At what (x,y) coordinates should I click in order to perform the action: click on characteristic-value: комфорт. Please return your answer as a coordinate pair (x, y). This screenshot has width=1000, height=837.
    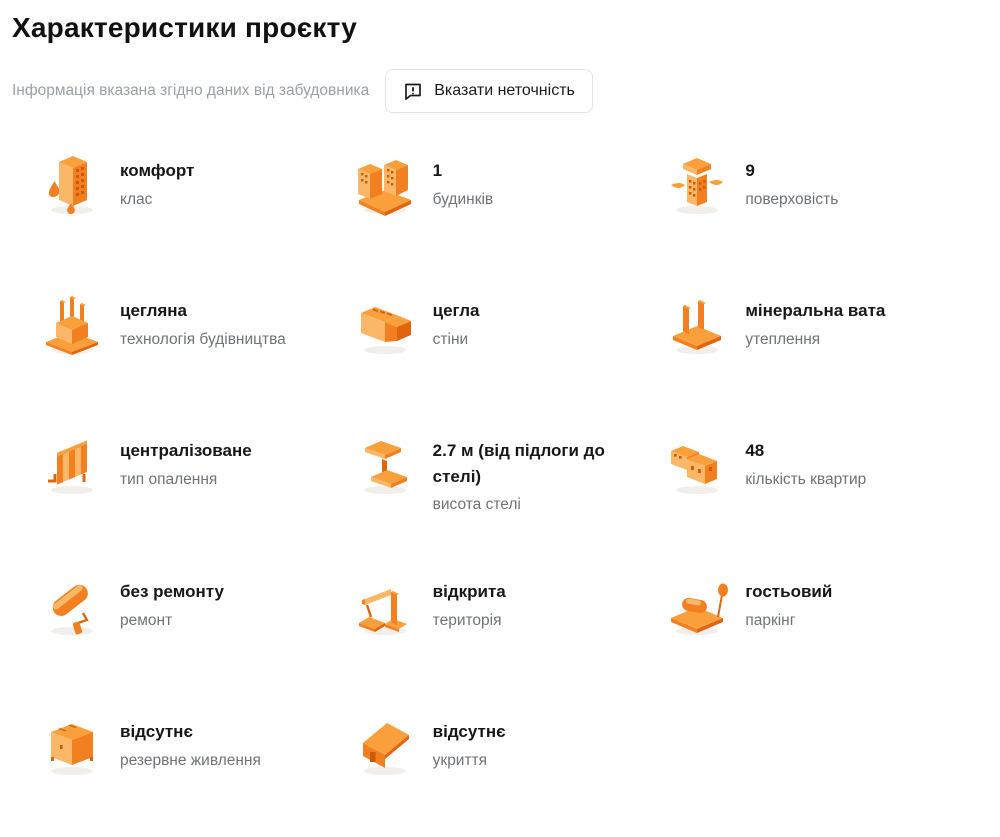
    Looking at the image, I should click on (157, 170).